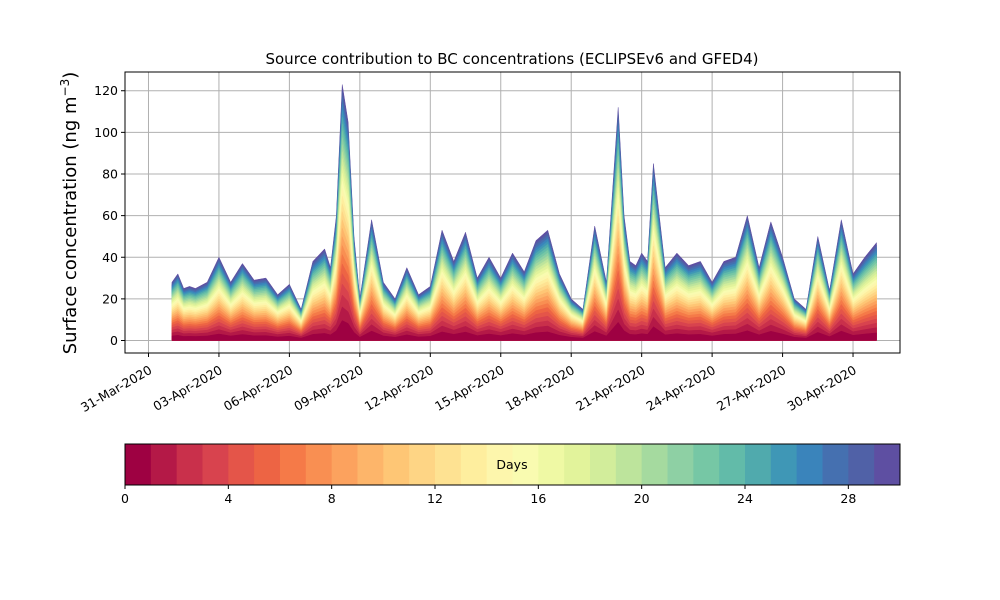 This screenshot has height=600, width=1000. Describe the element at coordinates (106, 132) in the screenshot. I see `y-tick-label: 100` at that location.